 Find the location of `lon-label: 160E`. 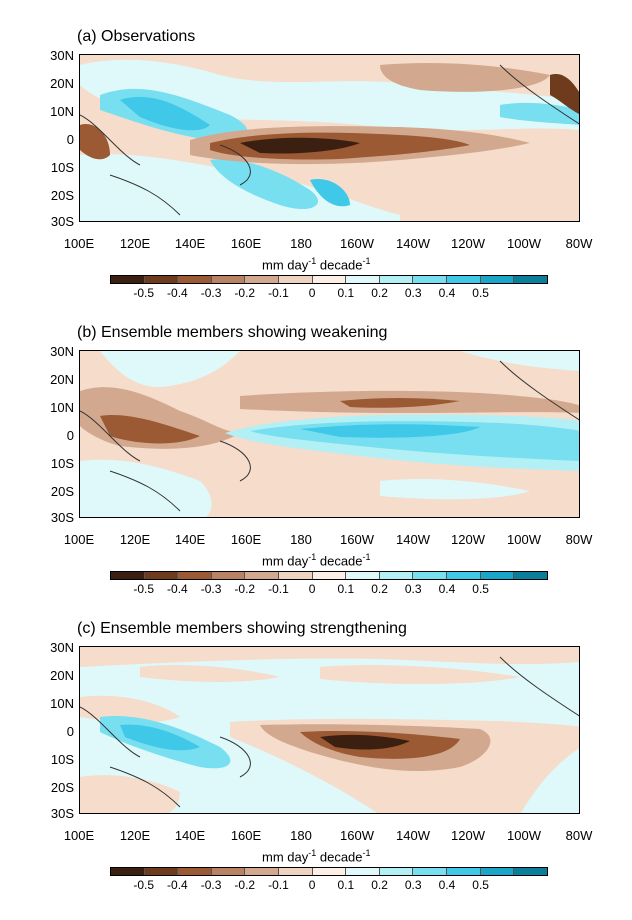

lon-label: 160E is located at coordinates (246, 835).